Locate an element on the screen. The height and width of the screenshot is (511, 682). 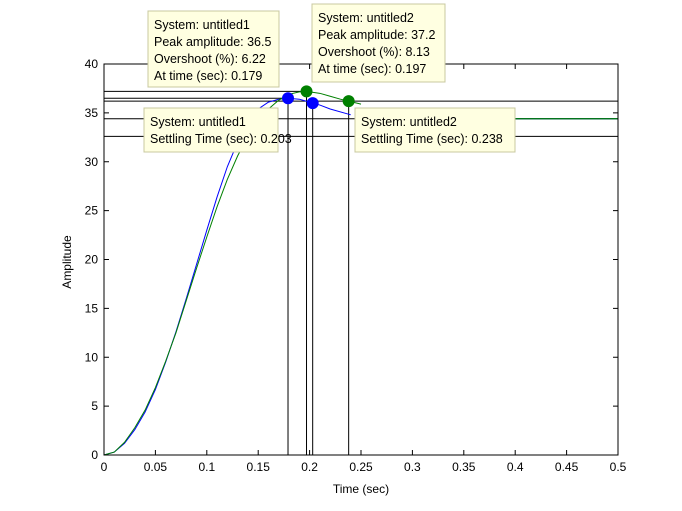
y-tick-label: 30 is located at coordinates (92, 162).